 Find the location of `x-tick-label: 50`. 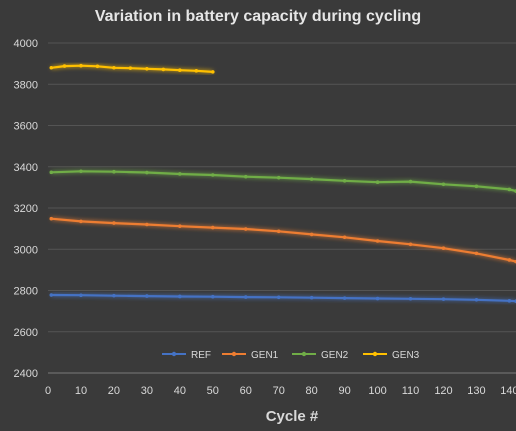

x-tick-label: 50 is located at coordinates (213, 391).